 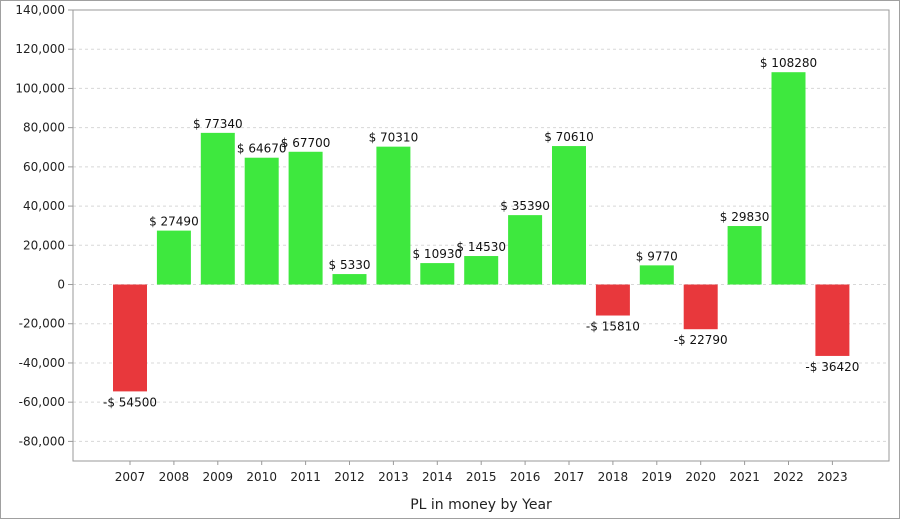 I want to click on data-label: $ 29830, so click(x=745, y=217).